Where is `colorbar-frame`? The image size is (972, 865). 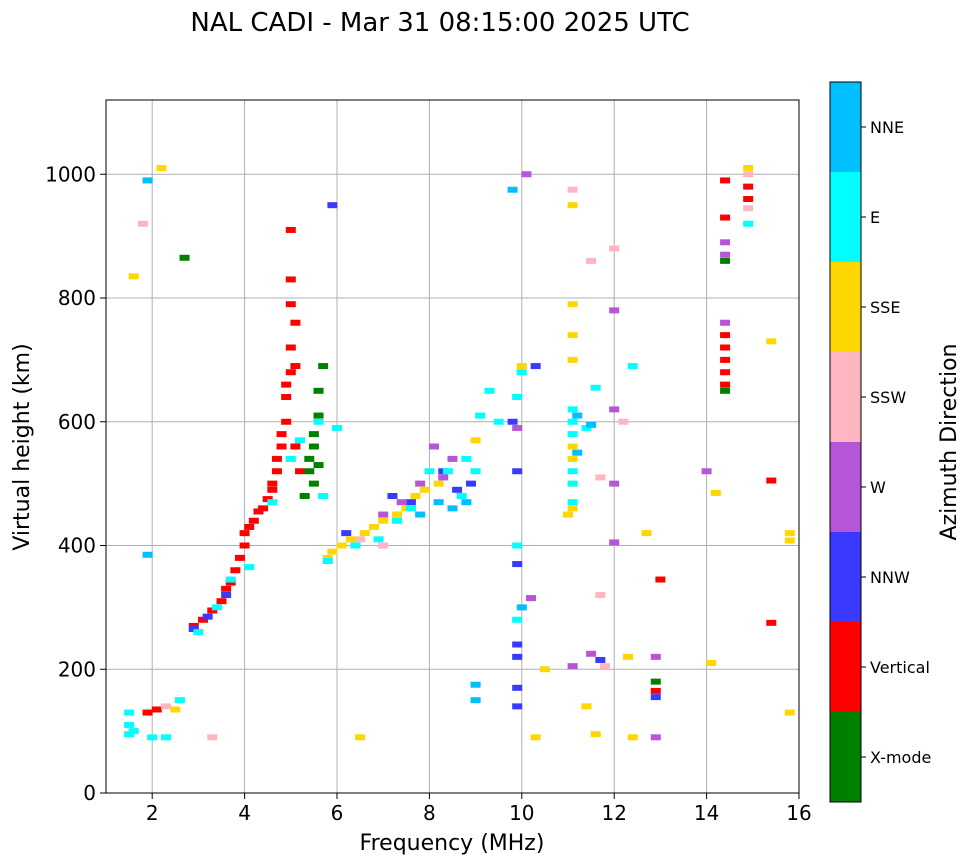
colorbar-frame is located at coordinates (845, 442).